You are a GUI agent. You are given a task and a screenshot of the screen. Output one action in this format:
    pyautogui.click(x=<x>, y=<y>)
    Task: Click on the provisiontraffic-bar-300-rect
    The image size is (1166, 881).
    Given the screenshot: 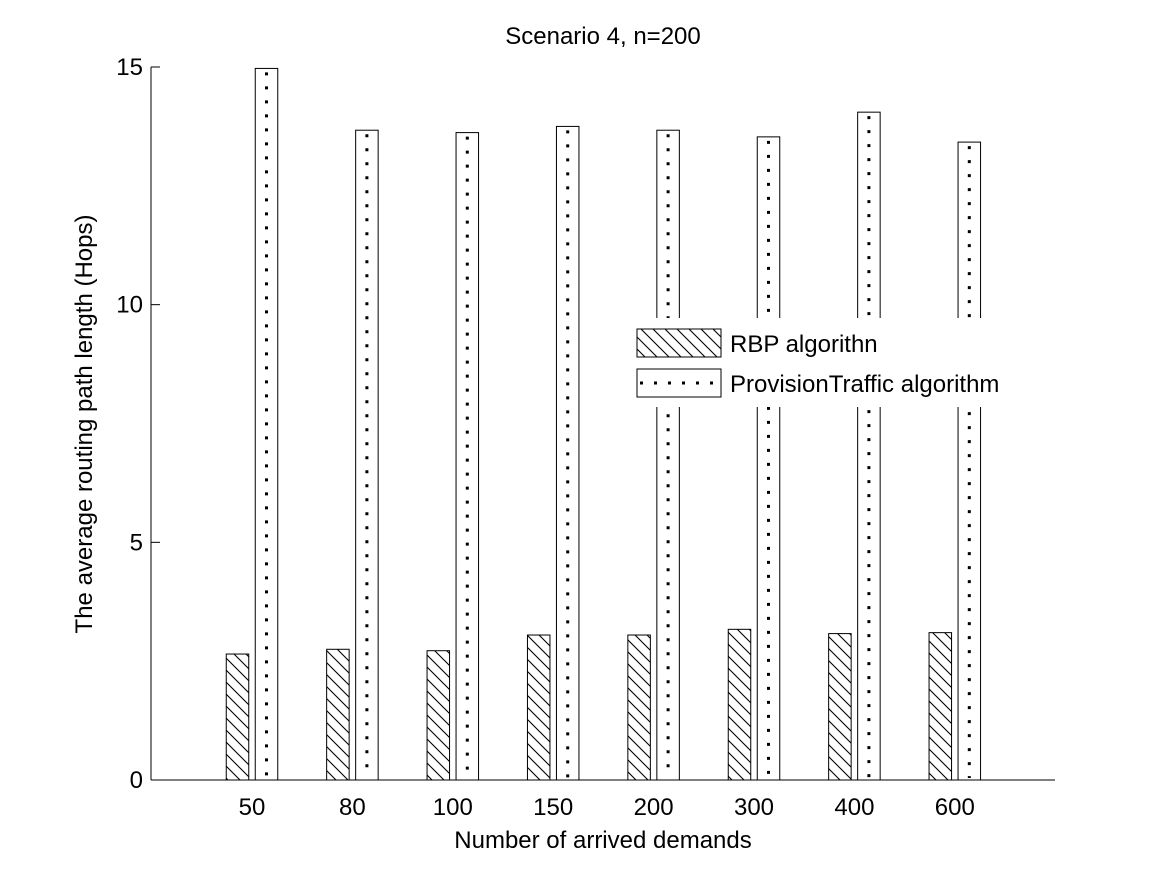 What is the action you would take?
    pyautogui.click(x=768, y=458)
    